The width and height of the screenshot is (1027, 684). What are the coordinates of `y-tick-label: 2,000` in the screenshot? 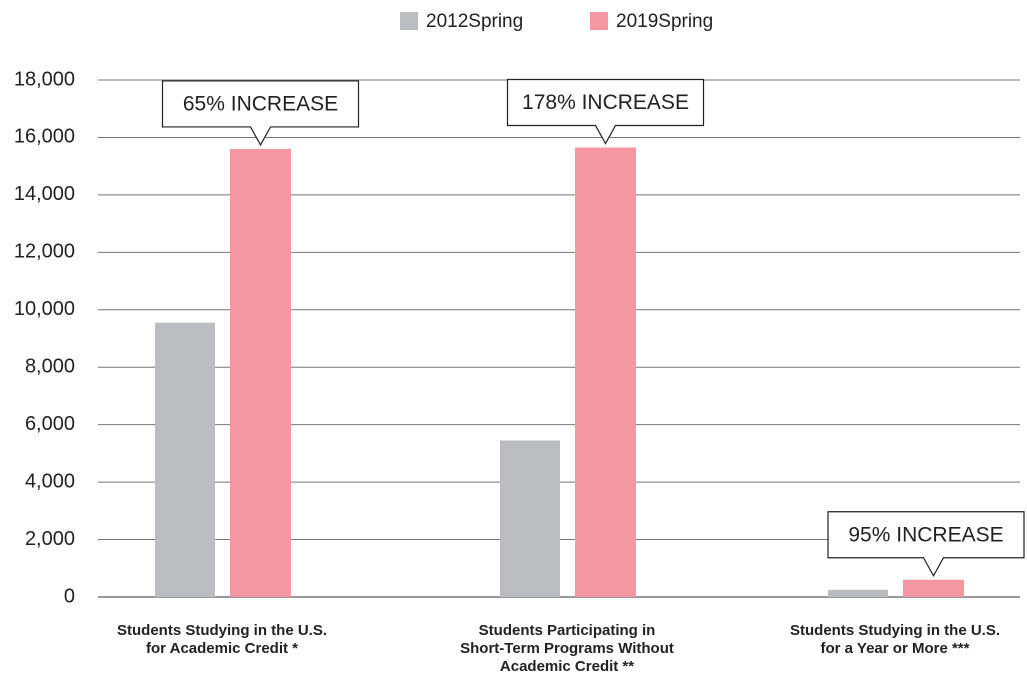 It's located at (50, 539).